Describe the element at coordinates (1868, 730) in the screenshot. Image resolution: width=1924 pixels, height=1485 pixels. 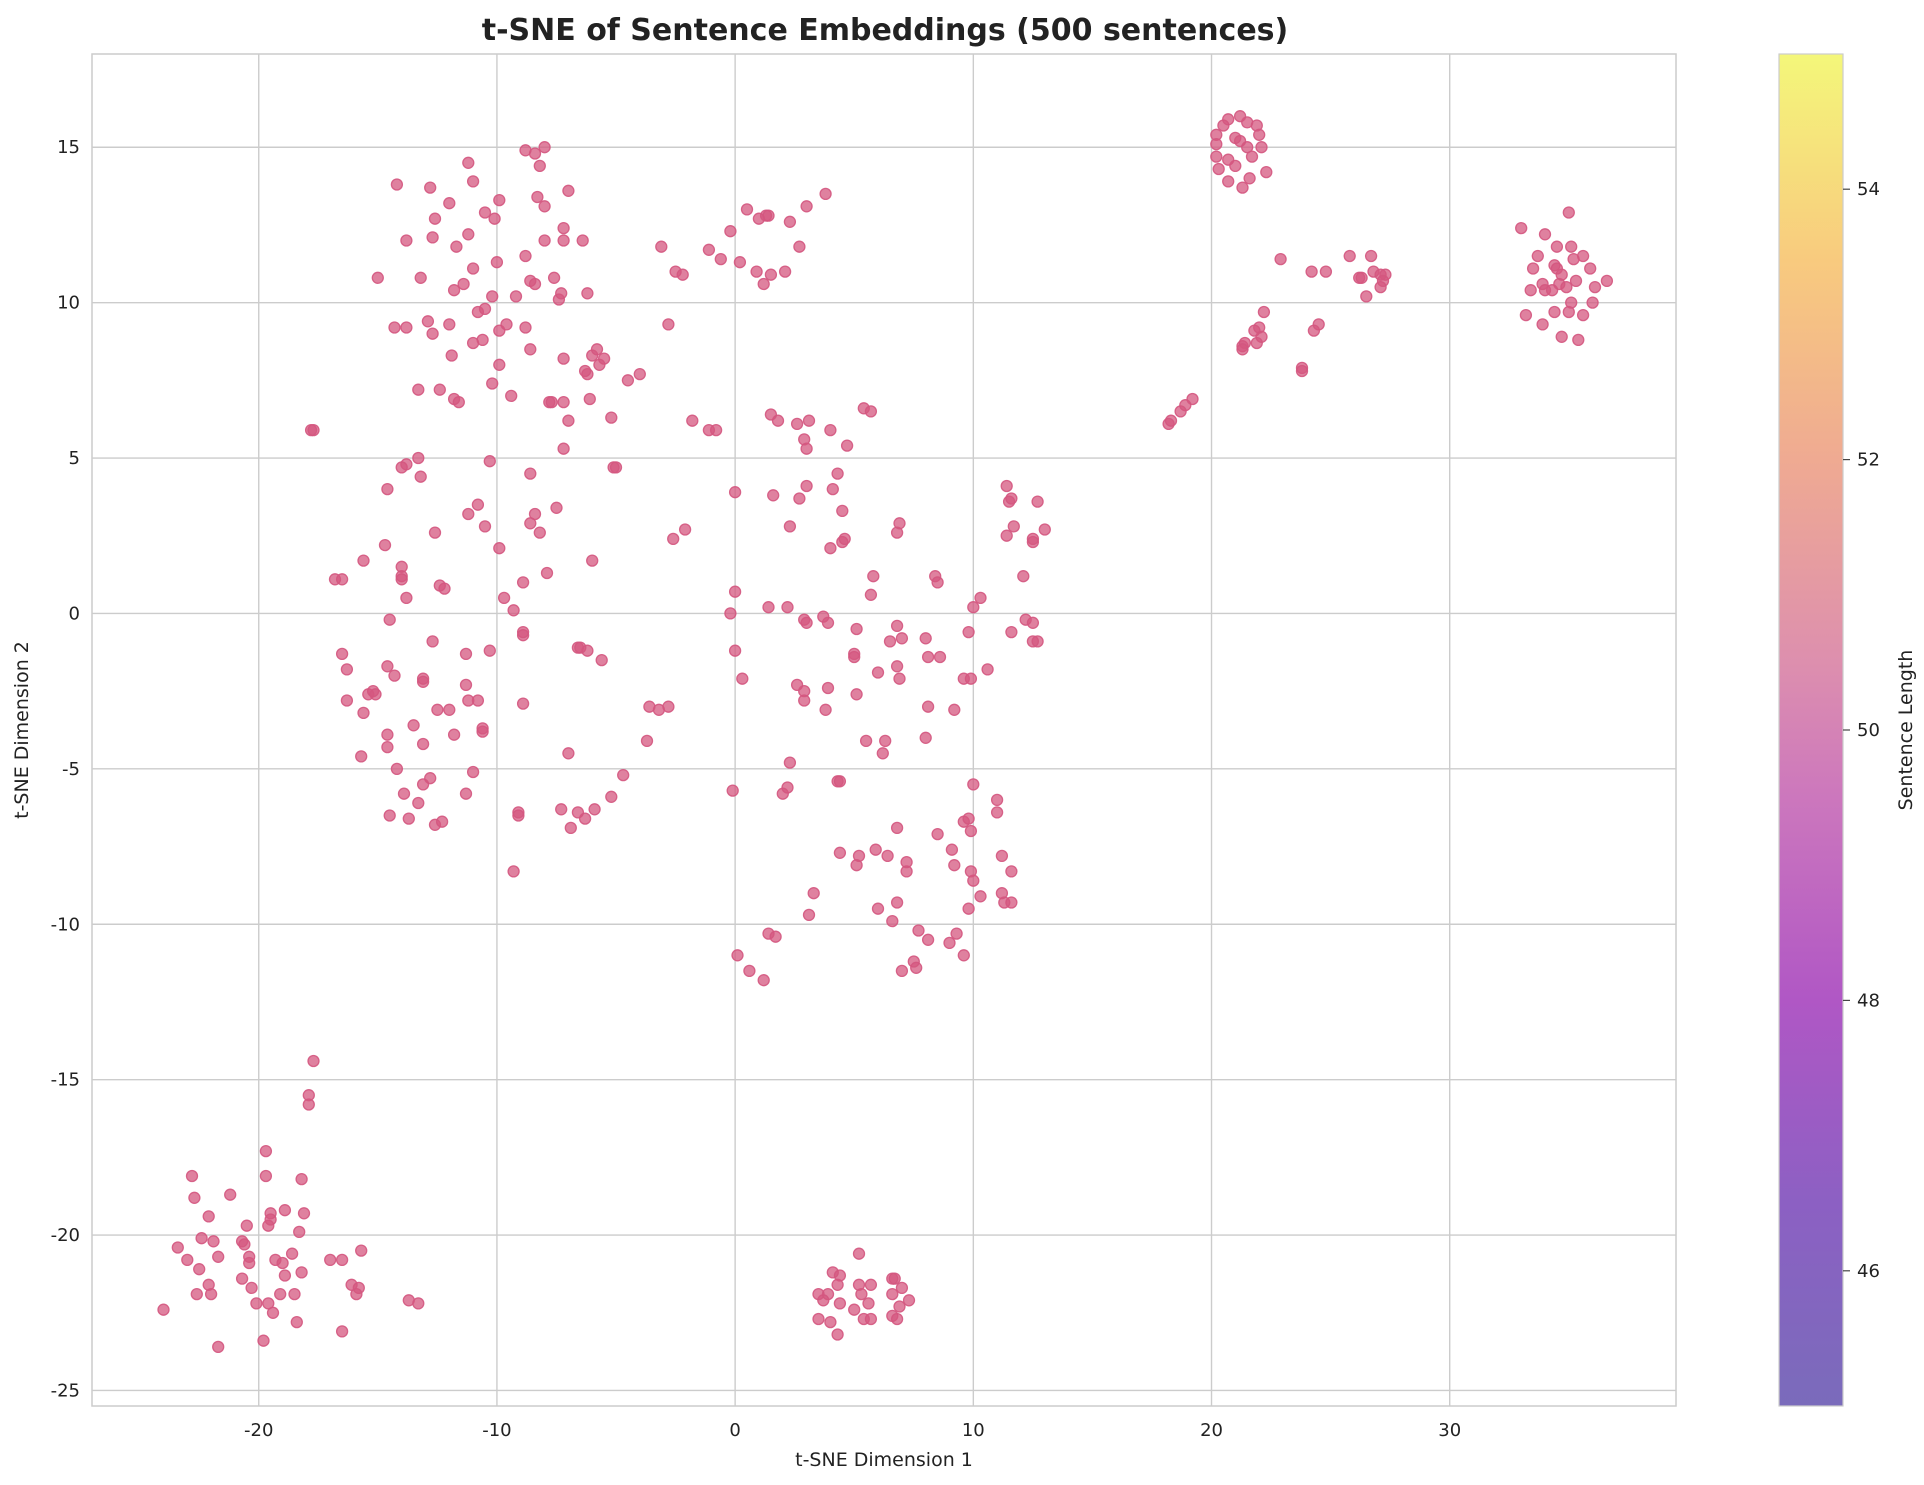
I see `colorbar-tick-label: 50` at that location.